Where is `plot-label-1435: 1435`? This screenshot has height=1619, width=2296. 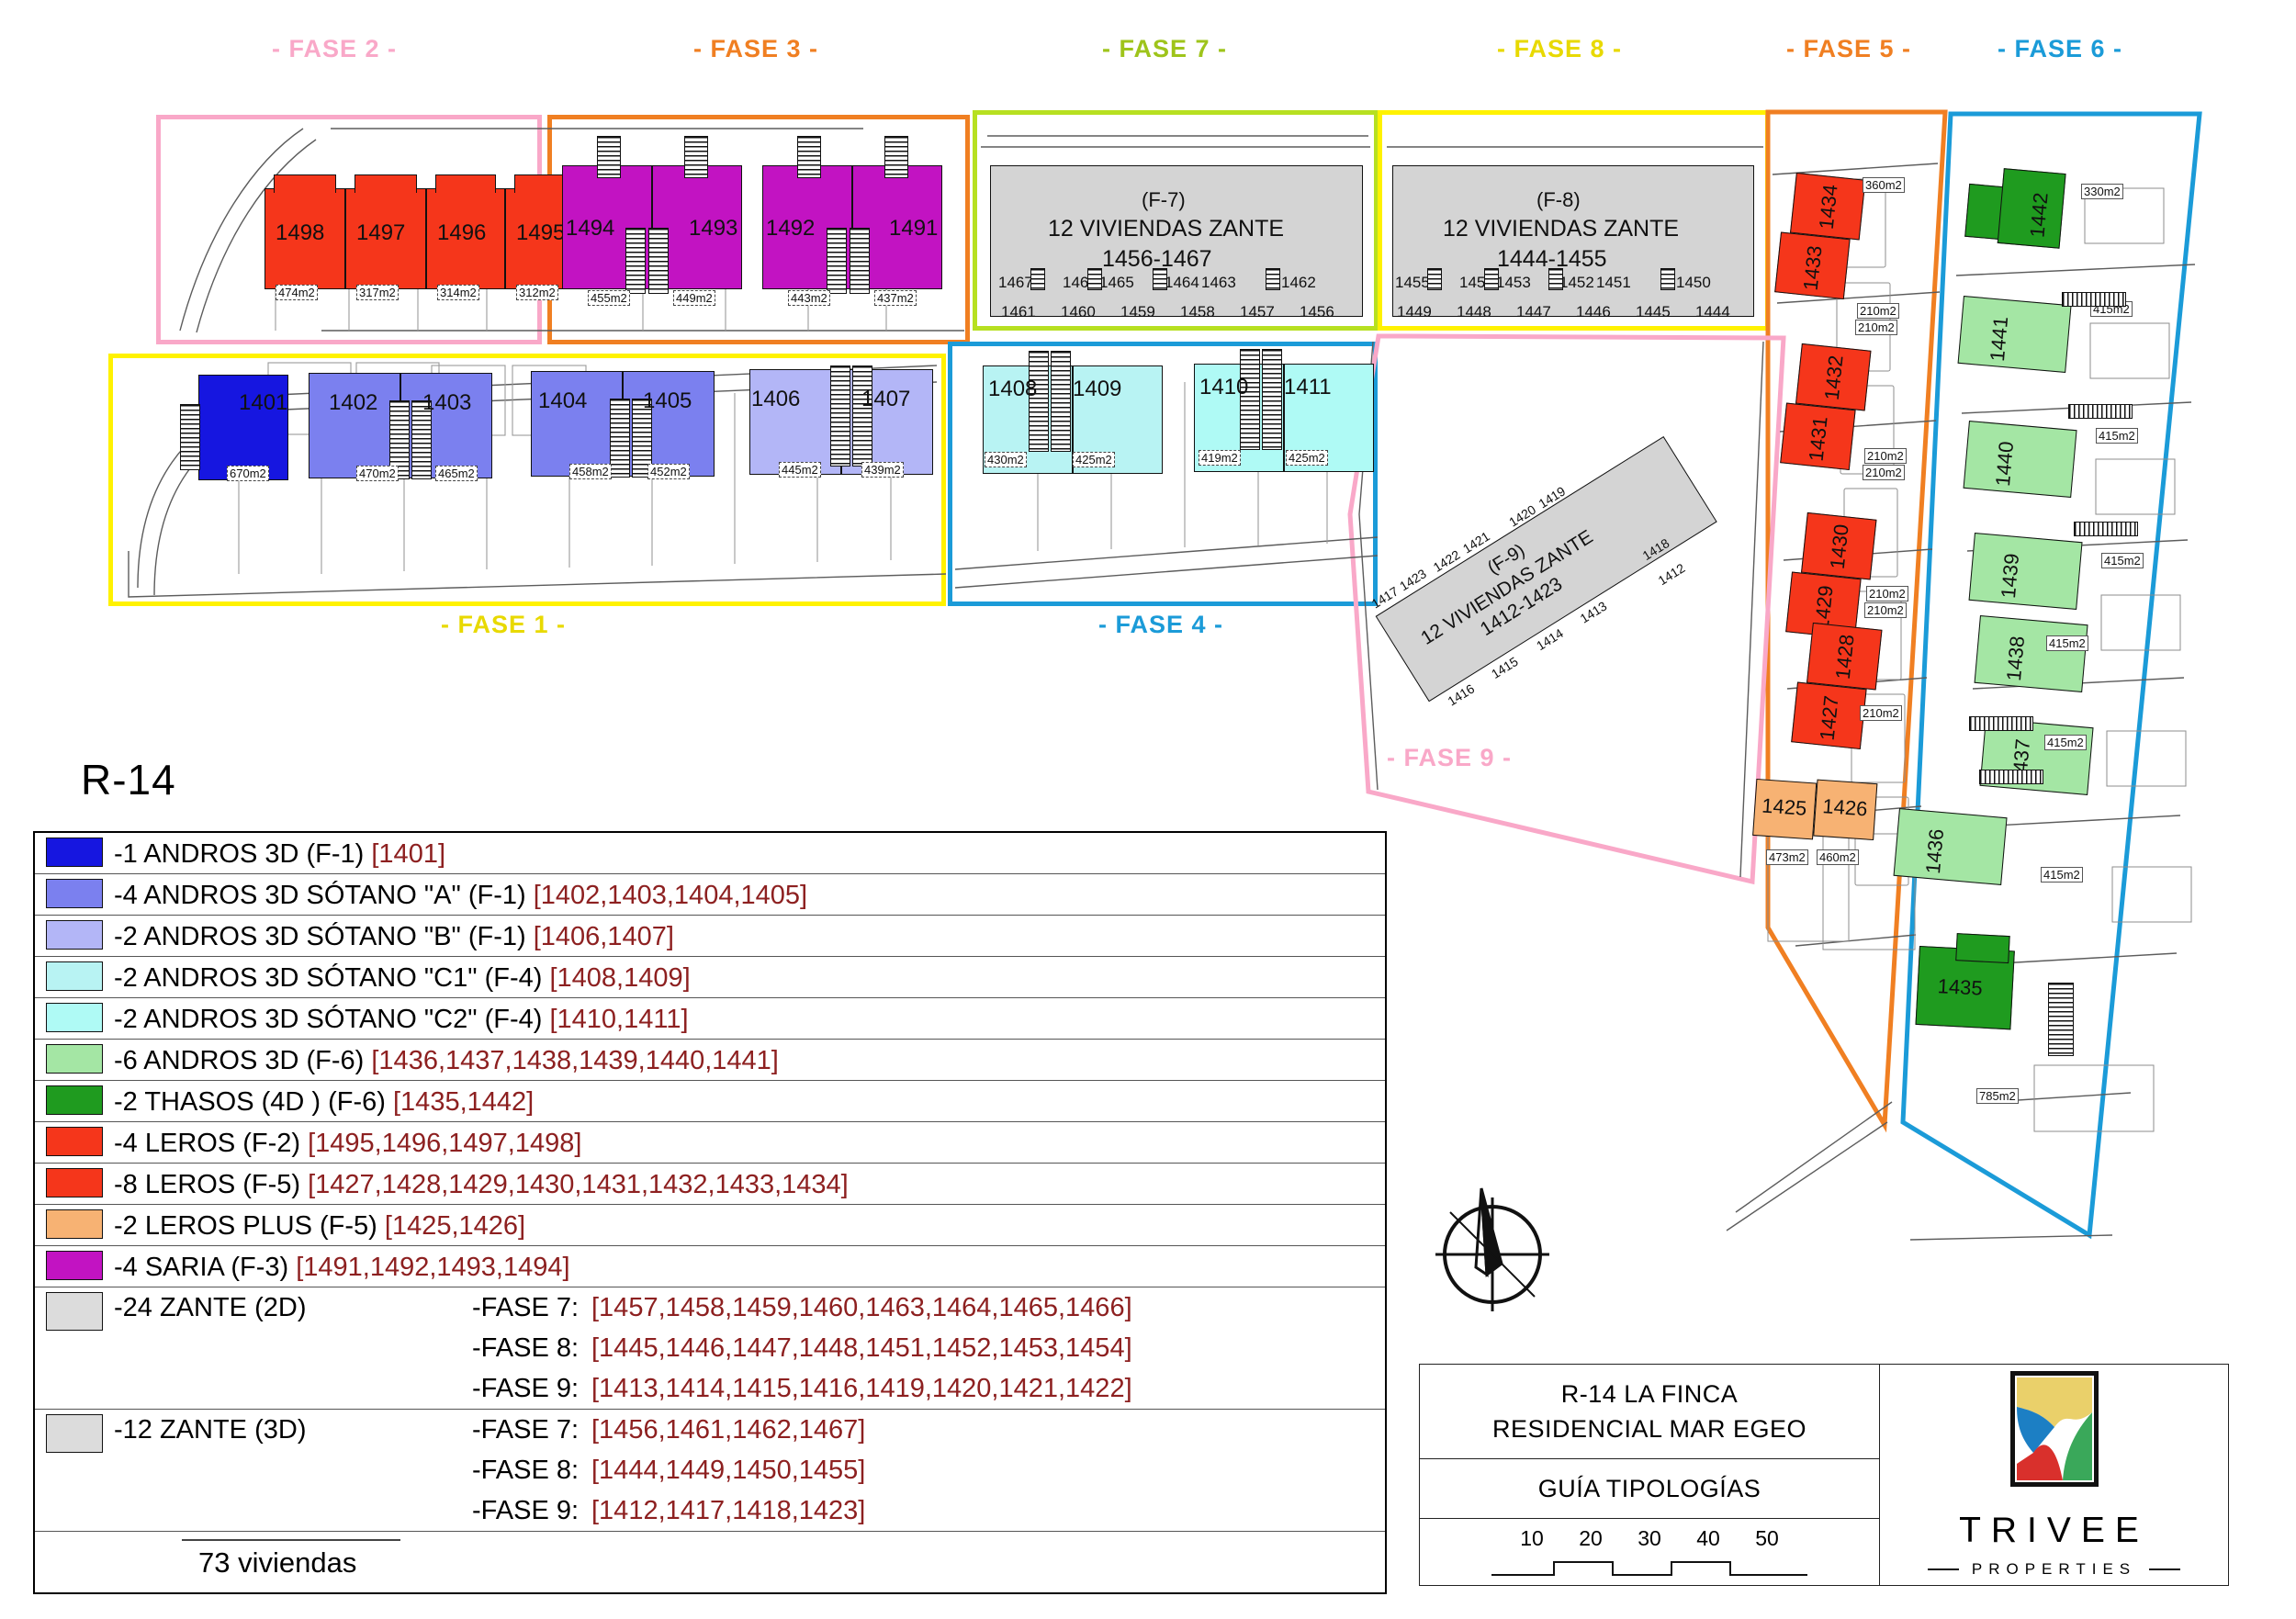
plot-label-1435: 1435 is located at coordinates (1960, 987).